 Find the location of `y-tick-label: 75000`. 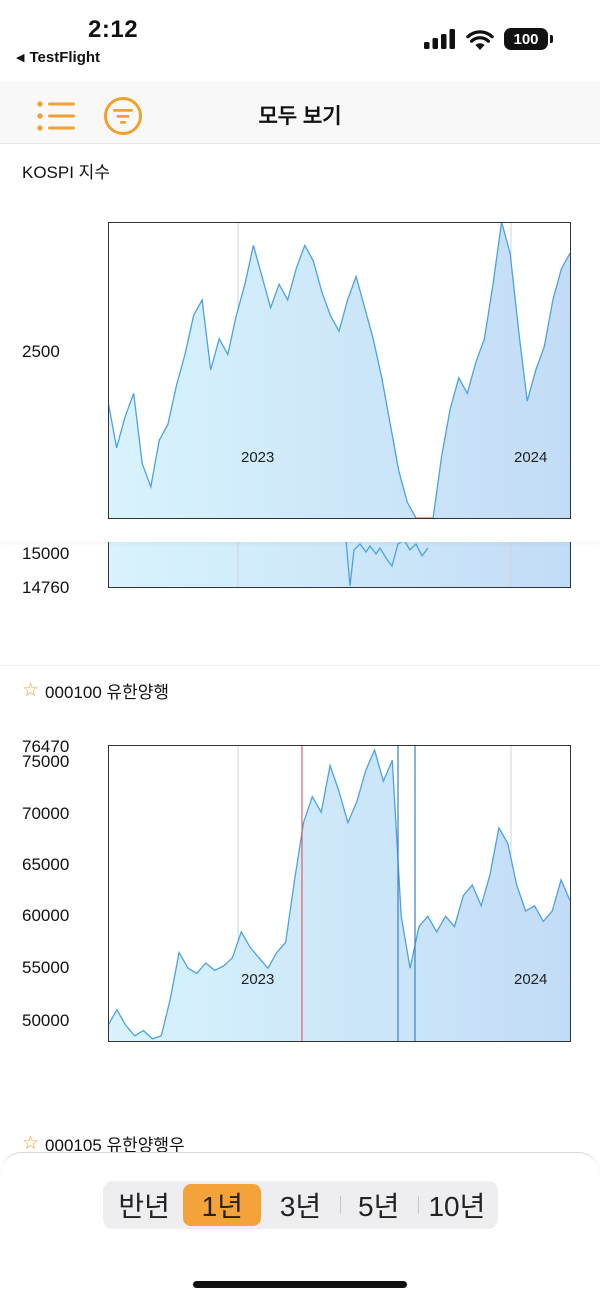

y-tick-label: 75000 is located at coordinates (46, 761).